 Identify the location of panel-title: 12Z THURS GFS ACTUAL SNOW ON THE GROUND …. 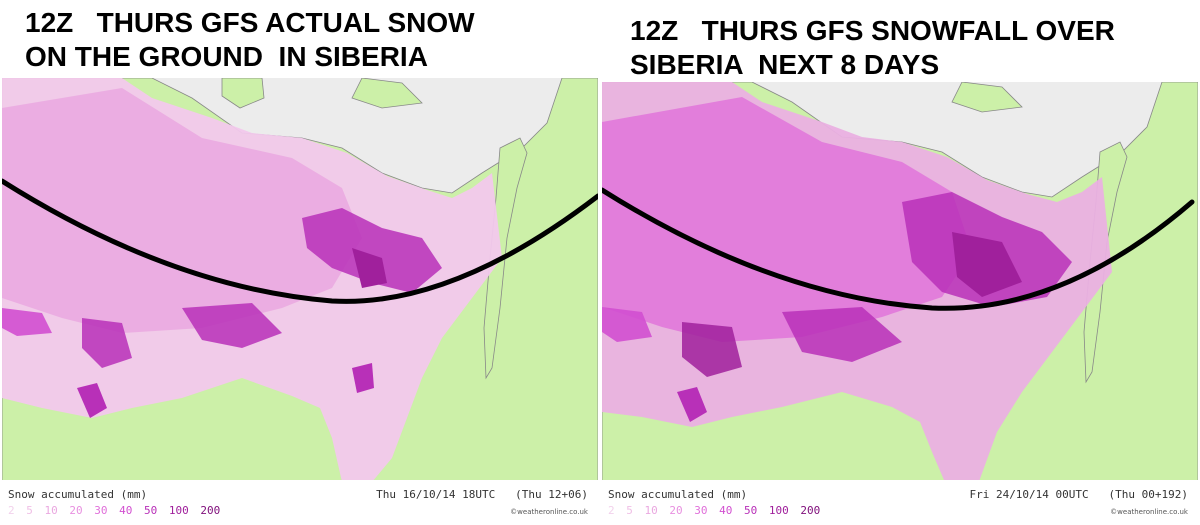
(250, 39).